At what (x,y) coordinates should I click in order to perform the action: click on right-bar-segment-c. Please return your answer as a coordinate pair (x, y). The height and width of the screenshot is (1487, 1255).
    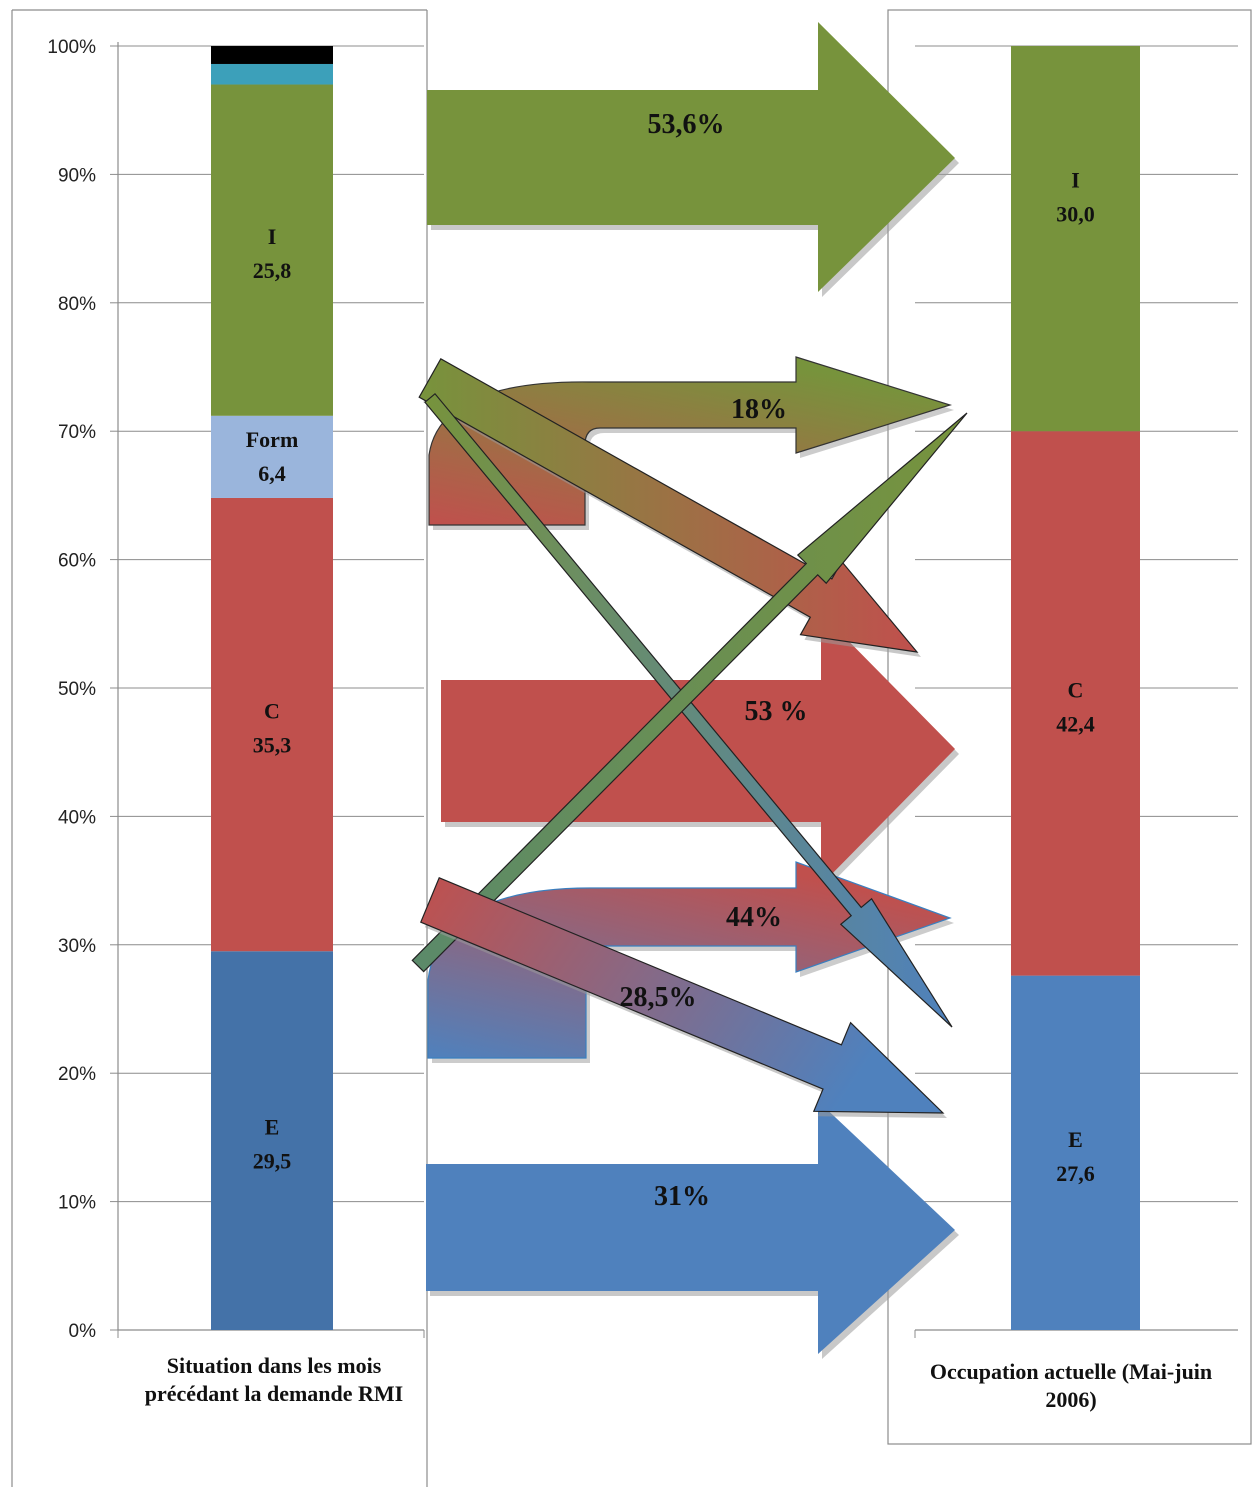
    Looking at the image, I should click on (1075, 703).